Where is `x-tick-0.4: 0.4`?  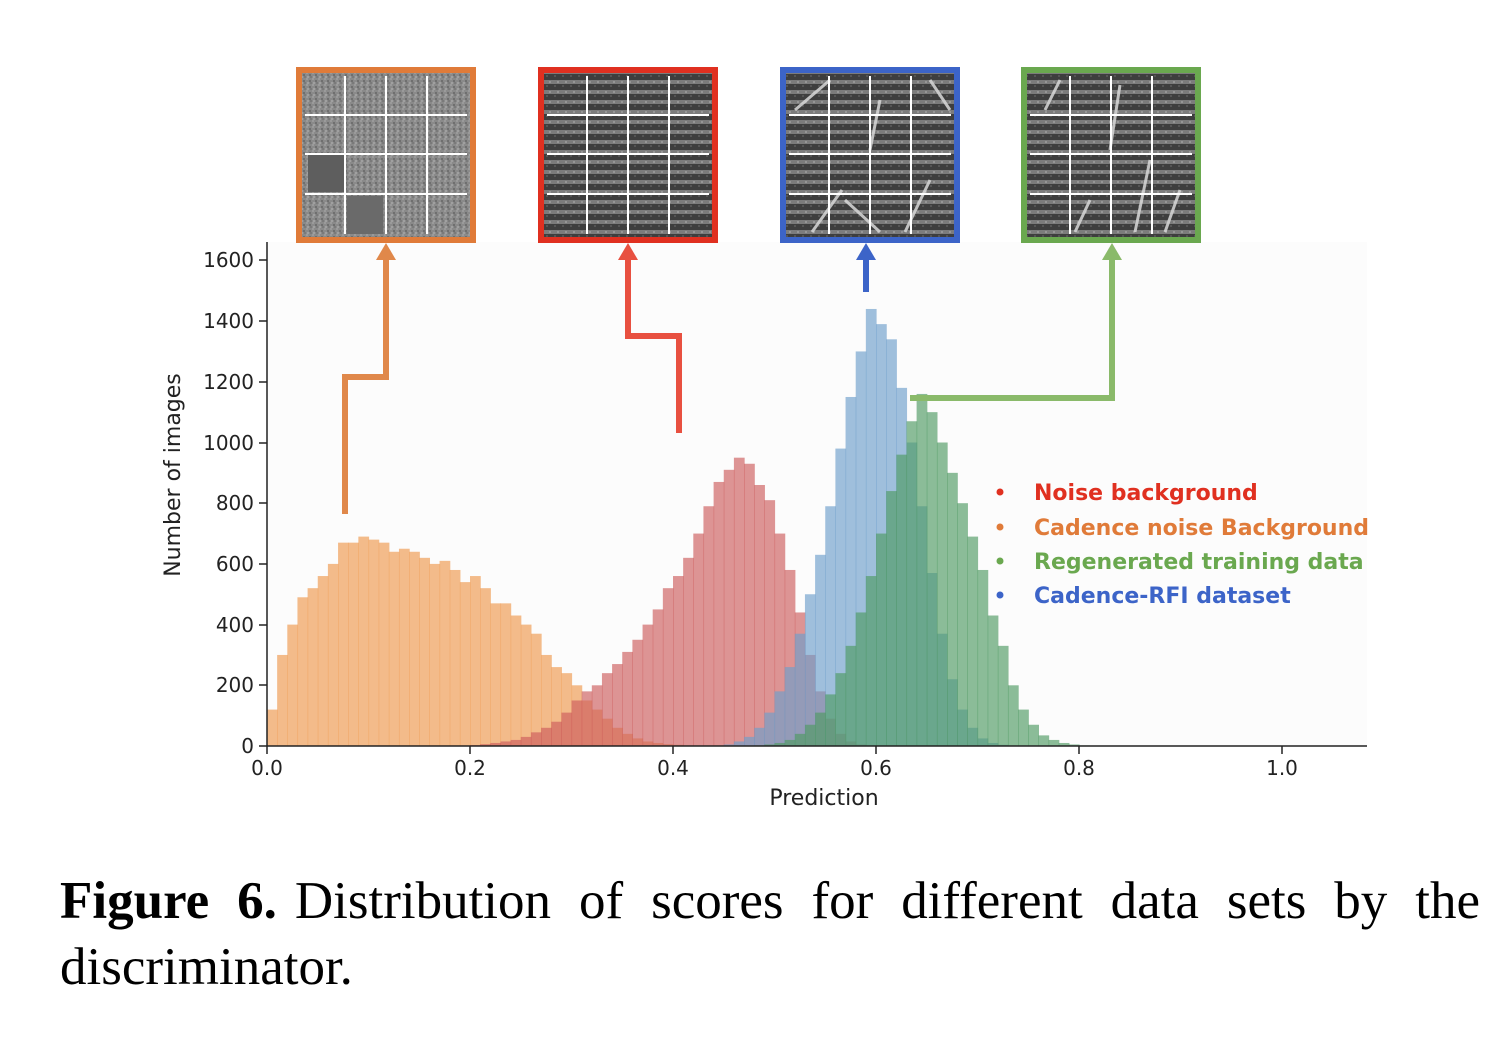 x-tick-0.4: 0.4 is located at coordinates (673, 763).